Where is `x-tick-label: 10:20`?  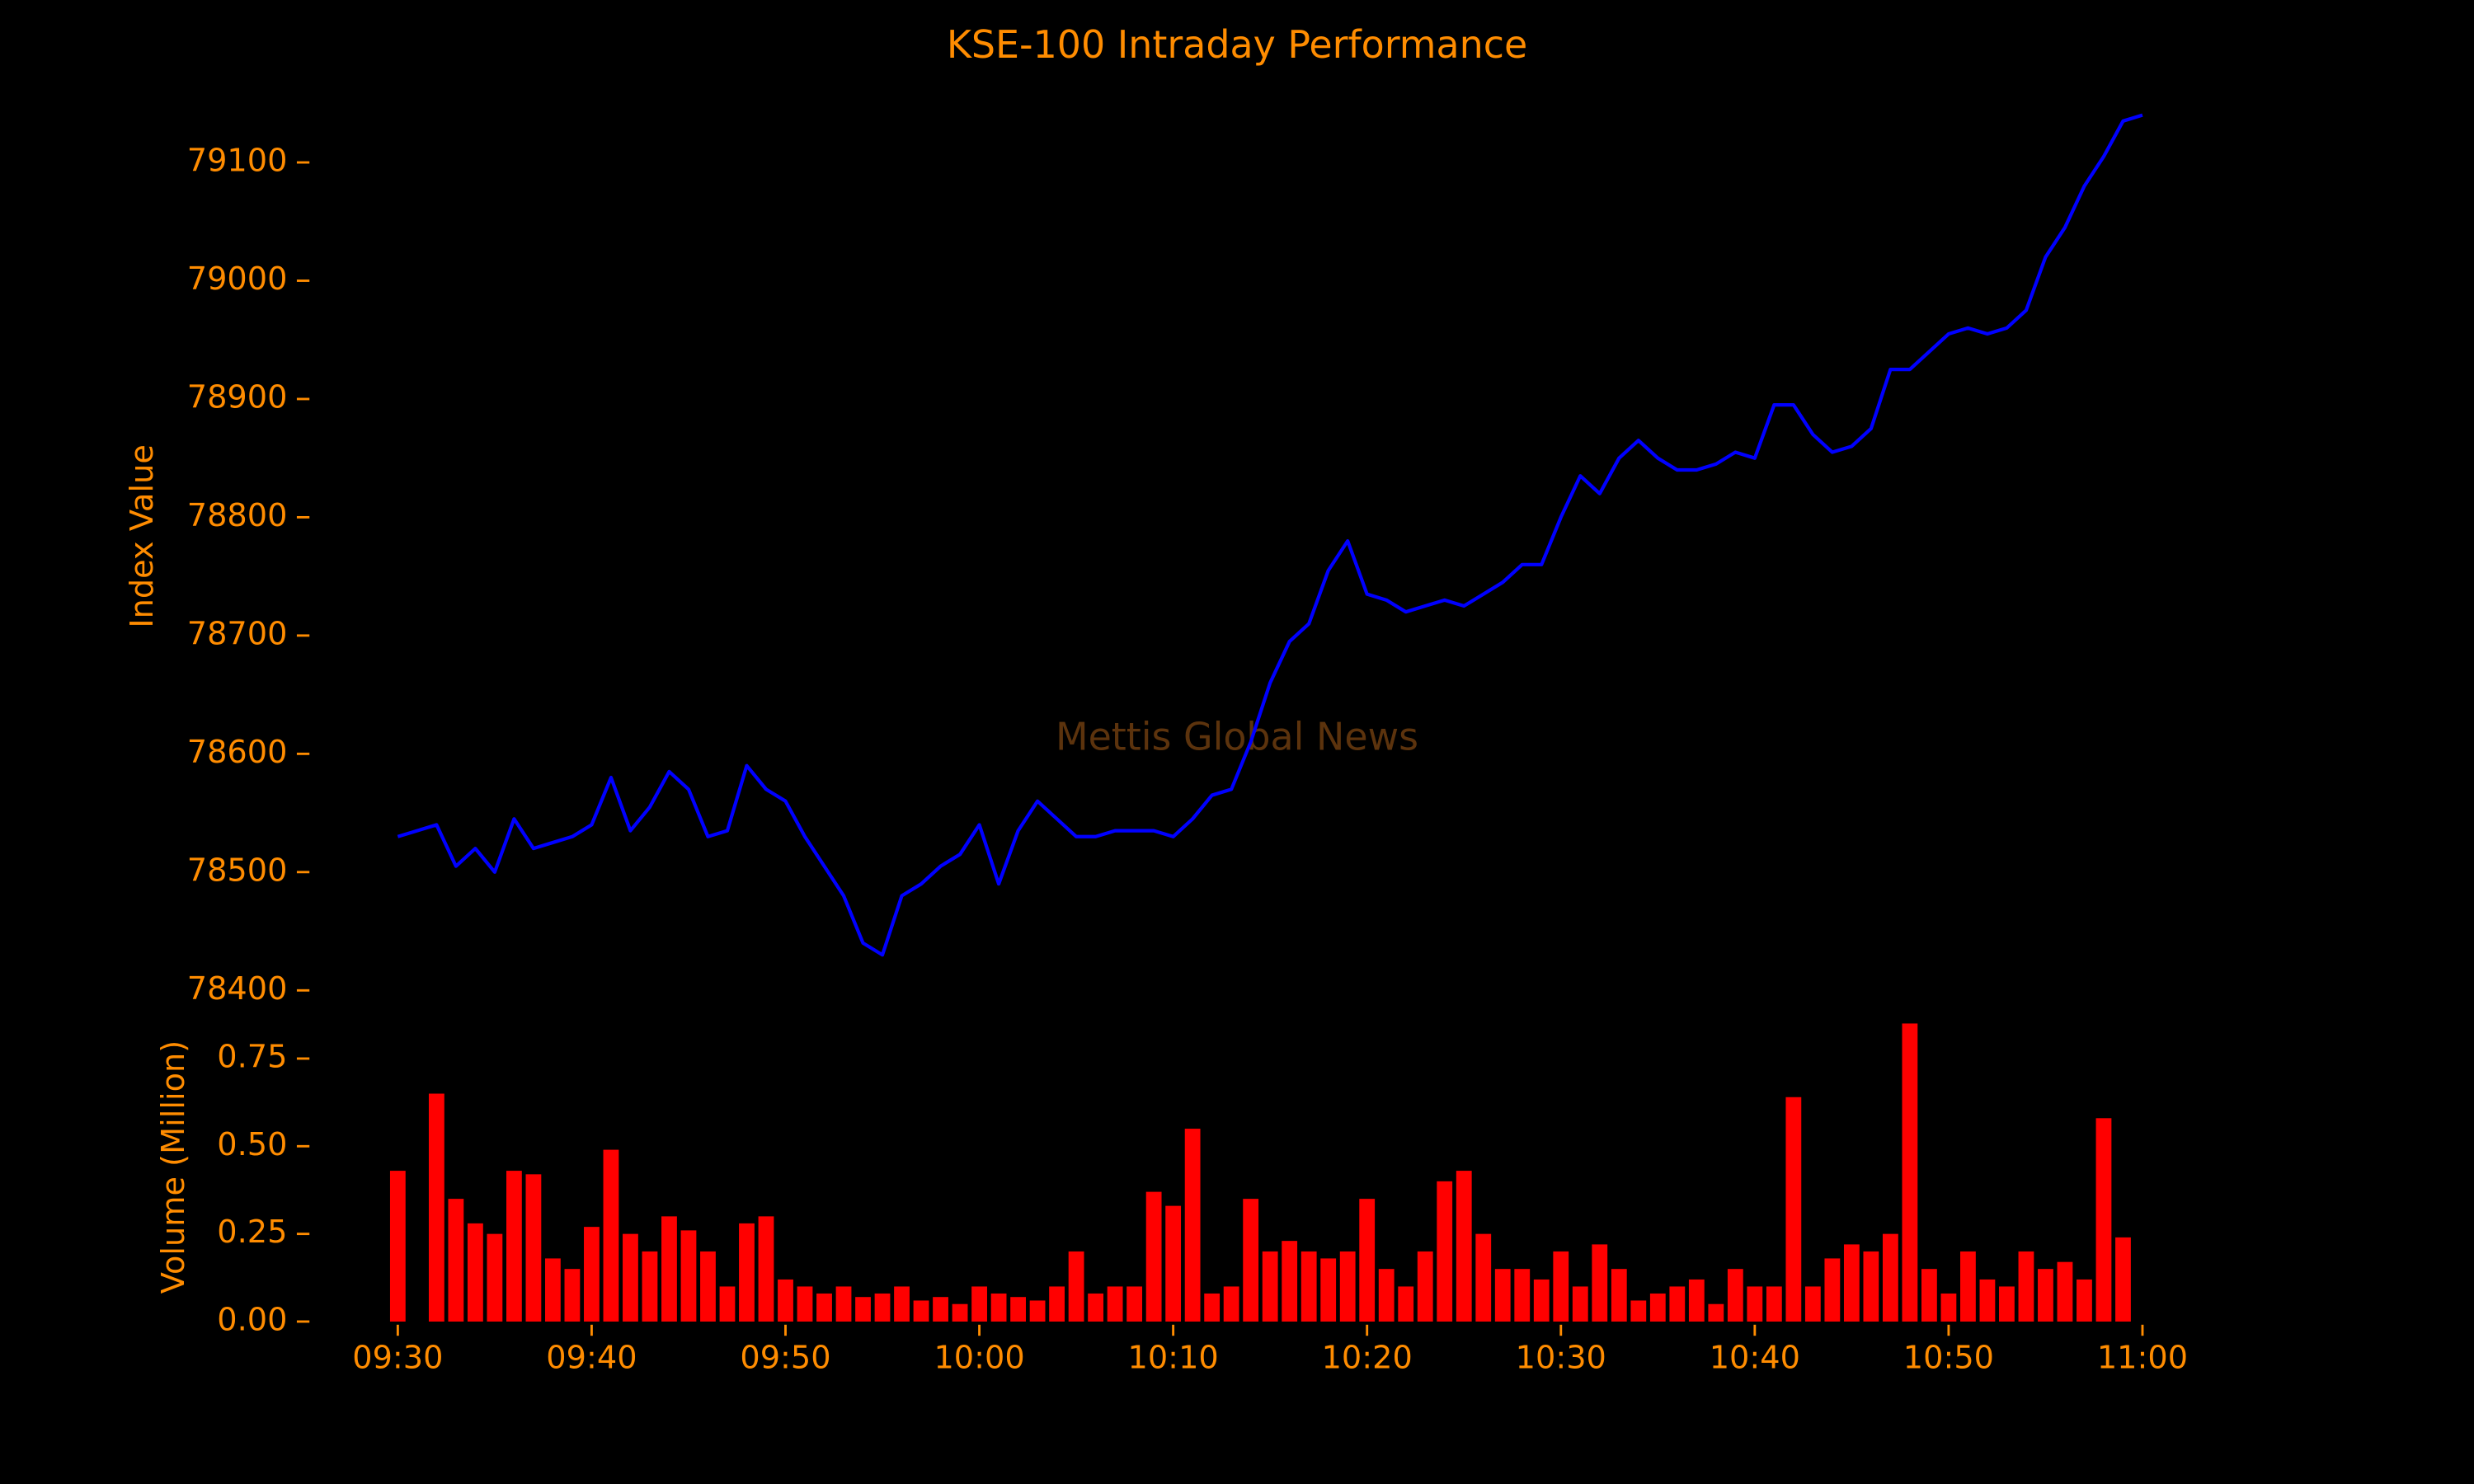 x-tick-label: 10:20 is located at coordinates (1367, 1357).